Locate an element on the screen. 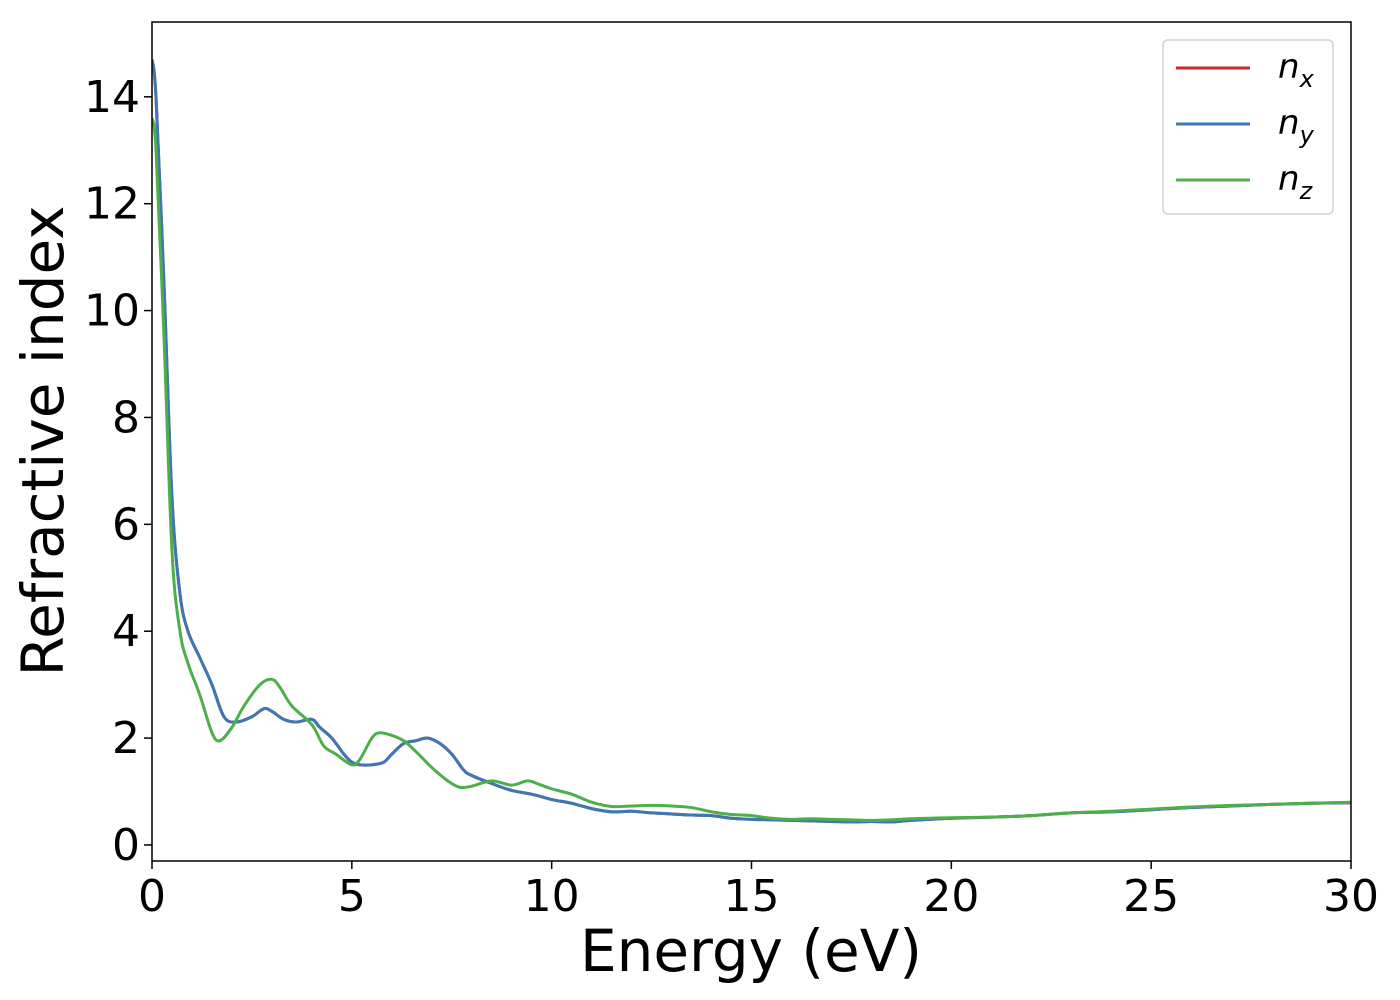  legend-item-n-y: ny is located at coordinates (1245, 126).